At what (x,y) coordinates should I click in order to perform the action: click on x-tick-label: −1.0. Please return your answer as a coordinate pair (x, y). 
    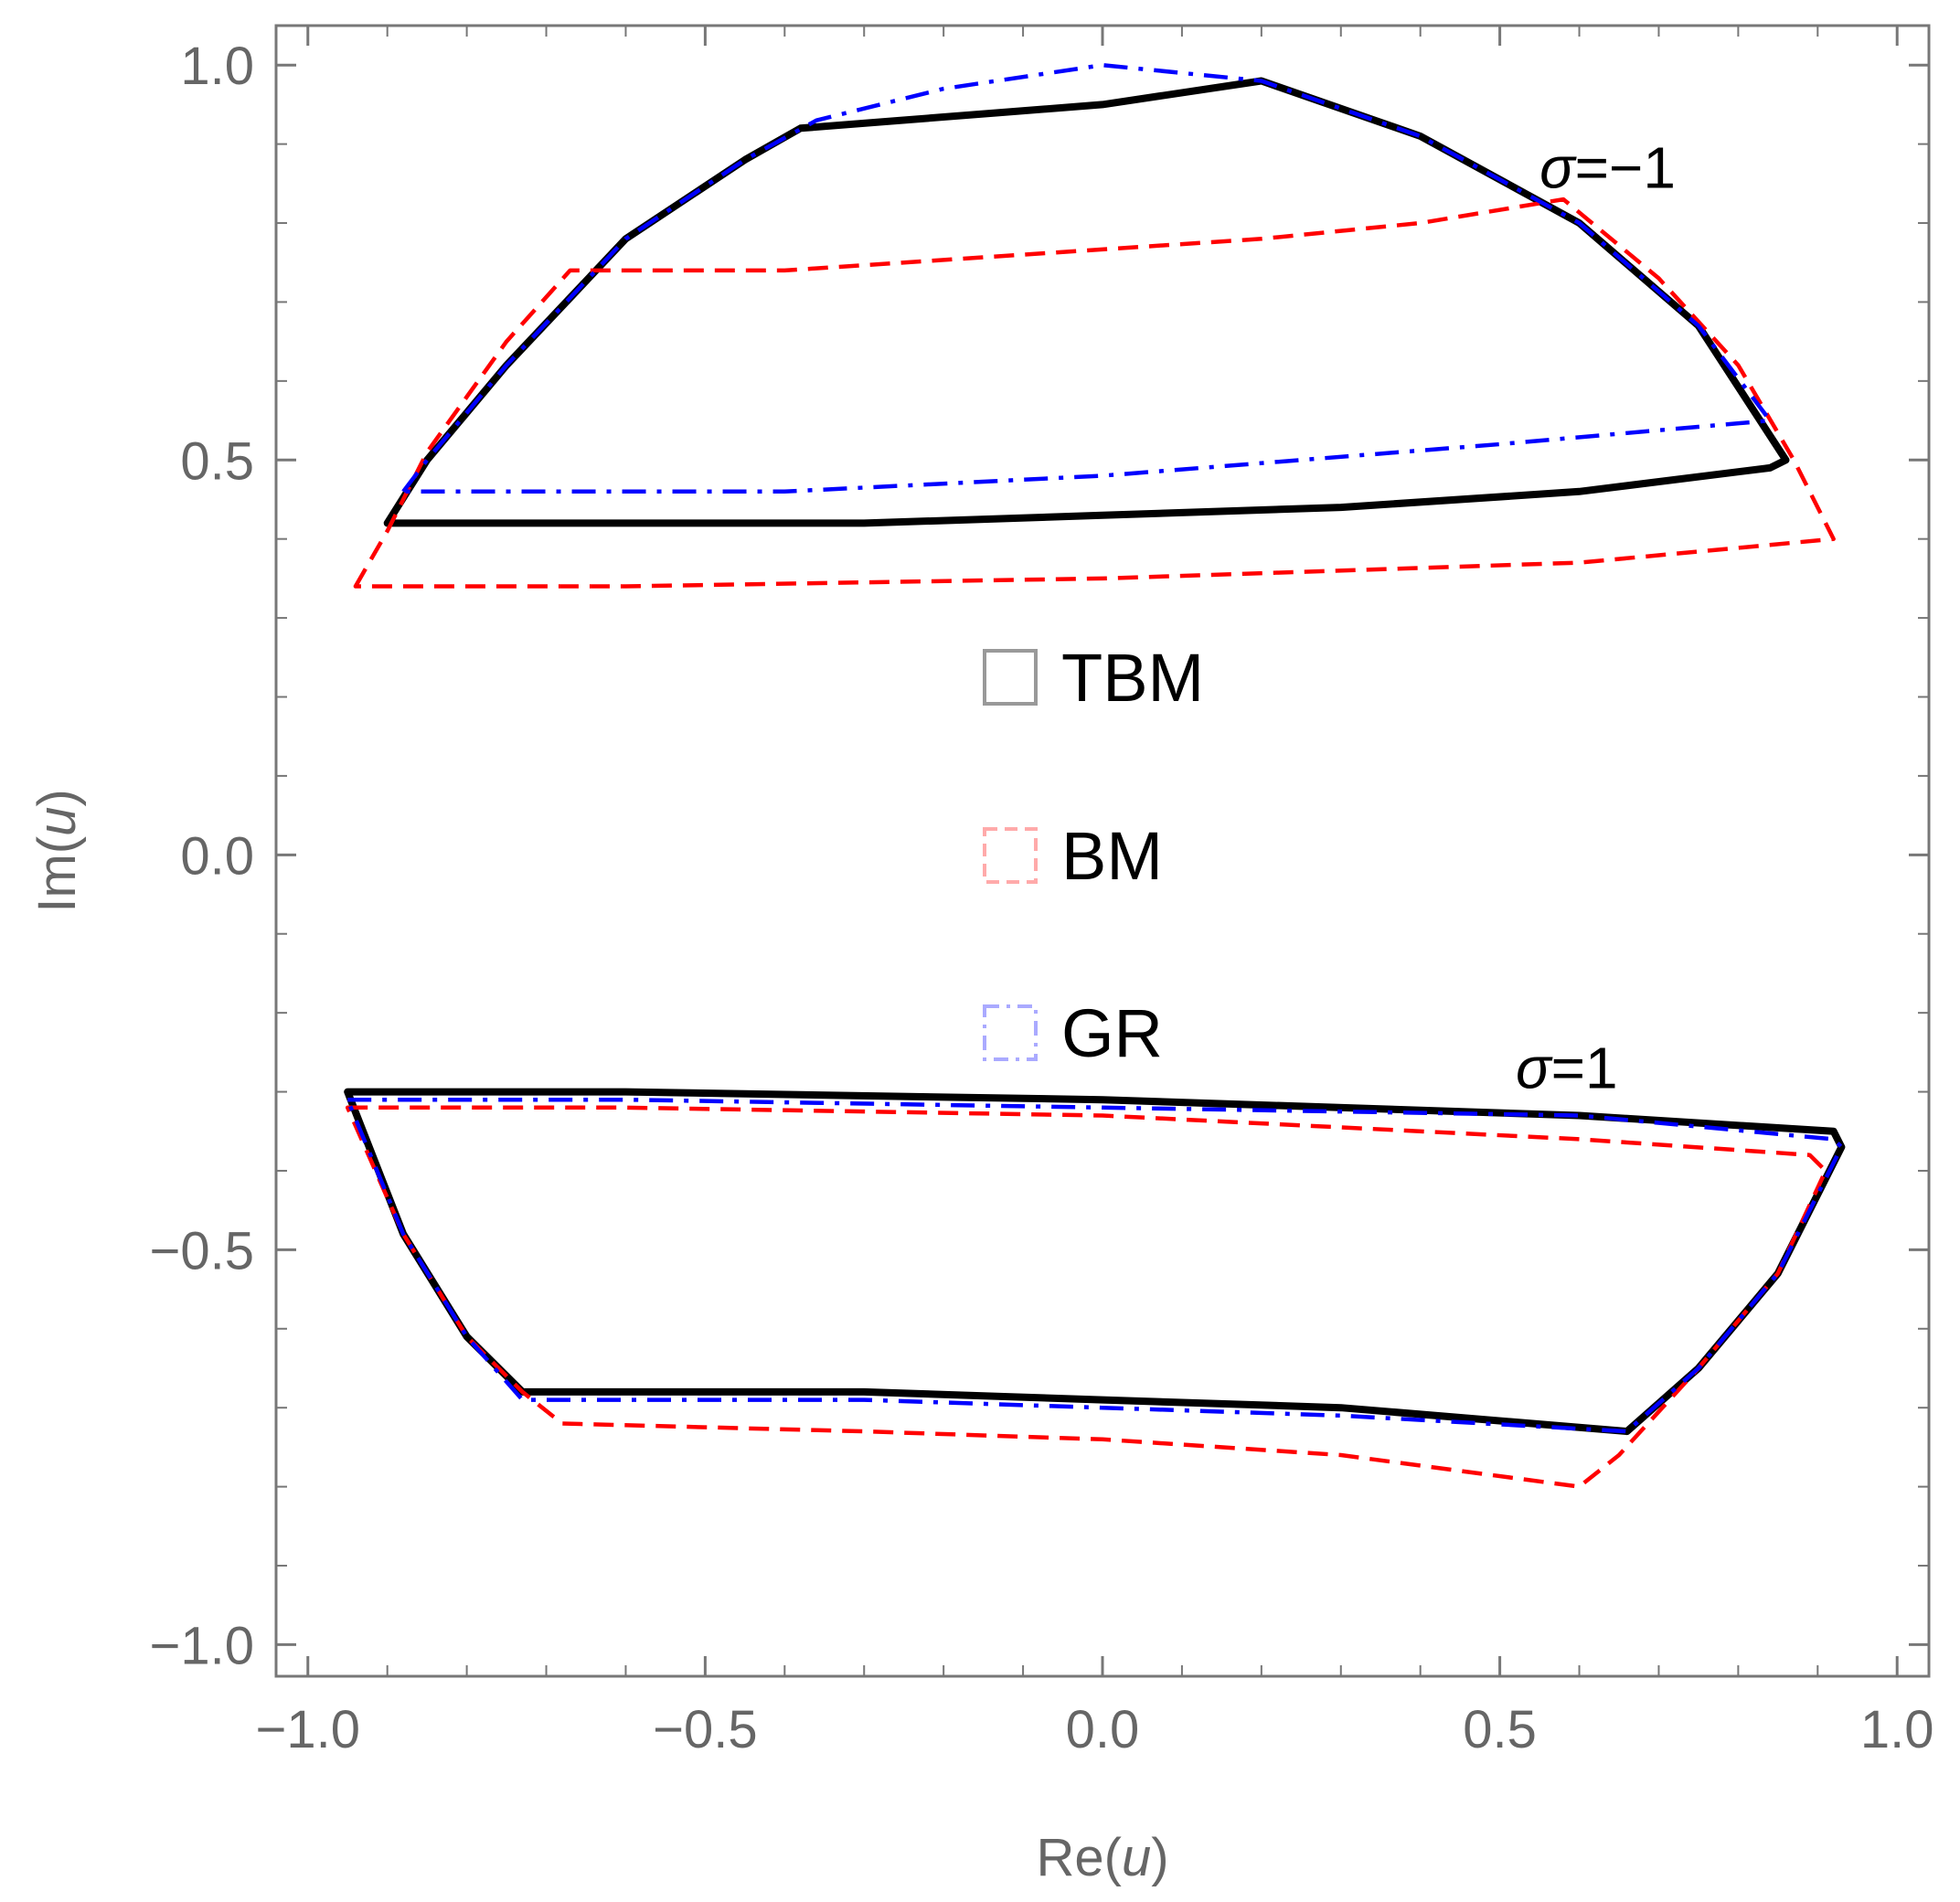
    Looking at the image, I should click on (309, 1730).